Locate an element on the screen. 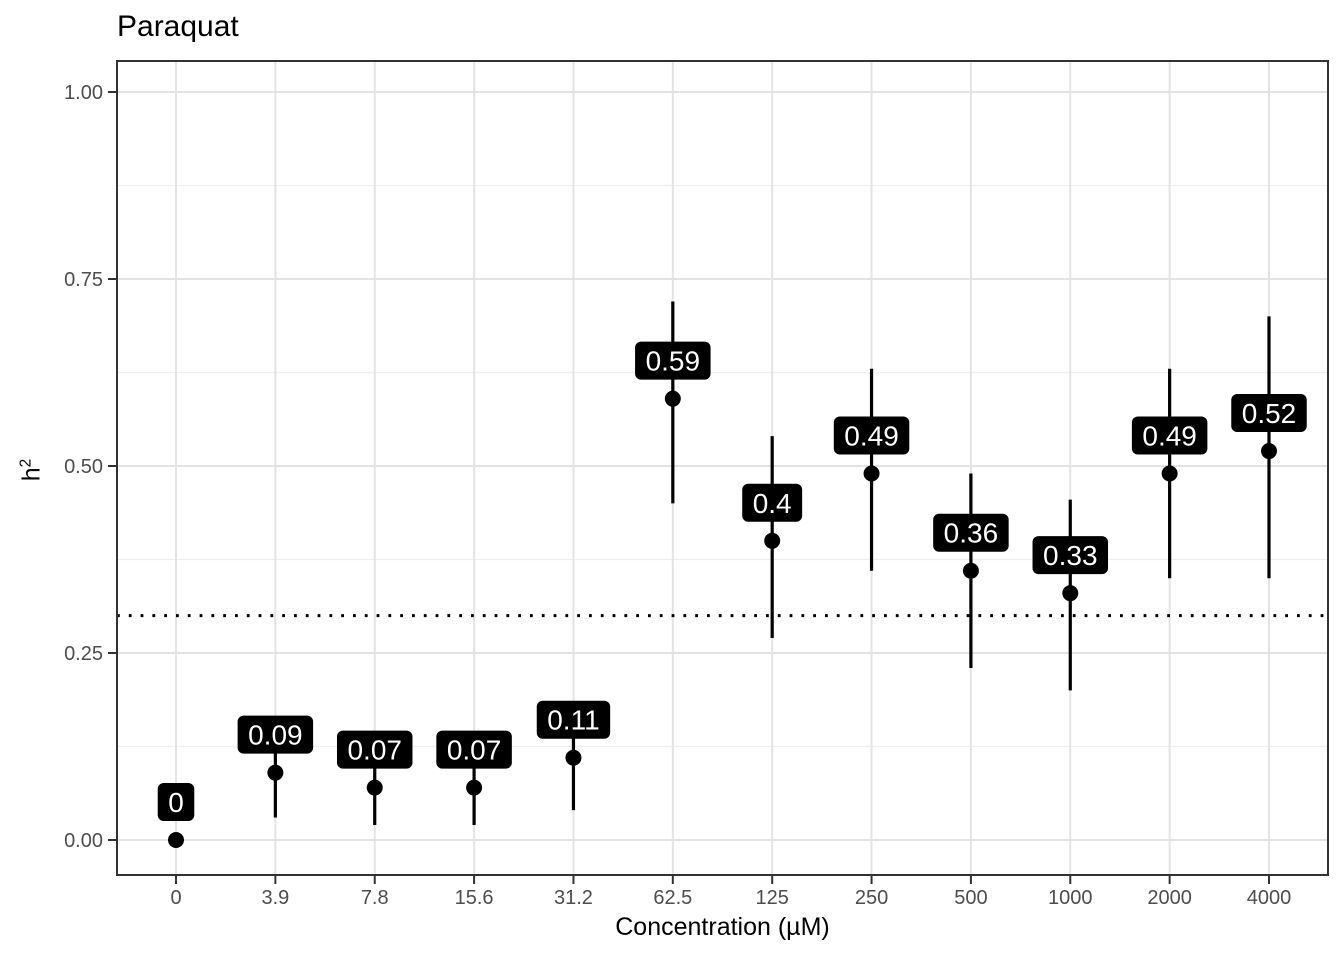 Image resolution: width=1344 pixels, height=960 pixels. x-tick-label: 4000 is located at coordinates (1269, 898).